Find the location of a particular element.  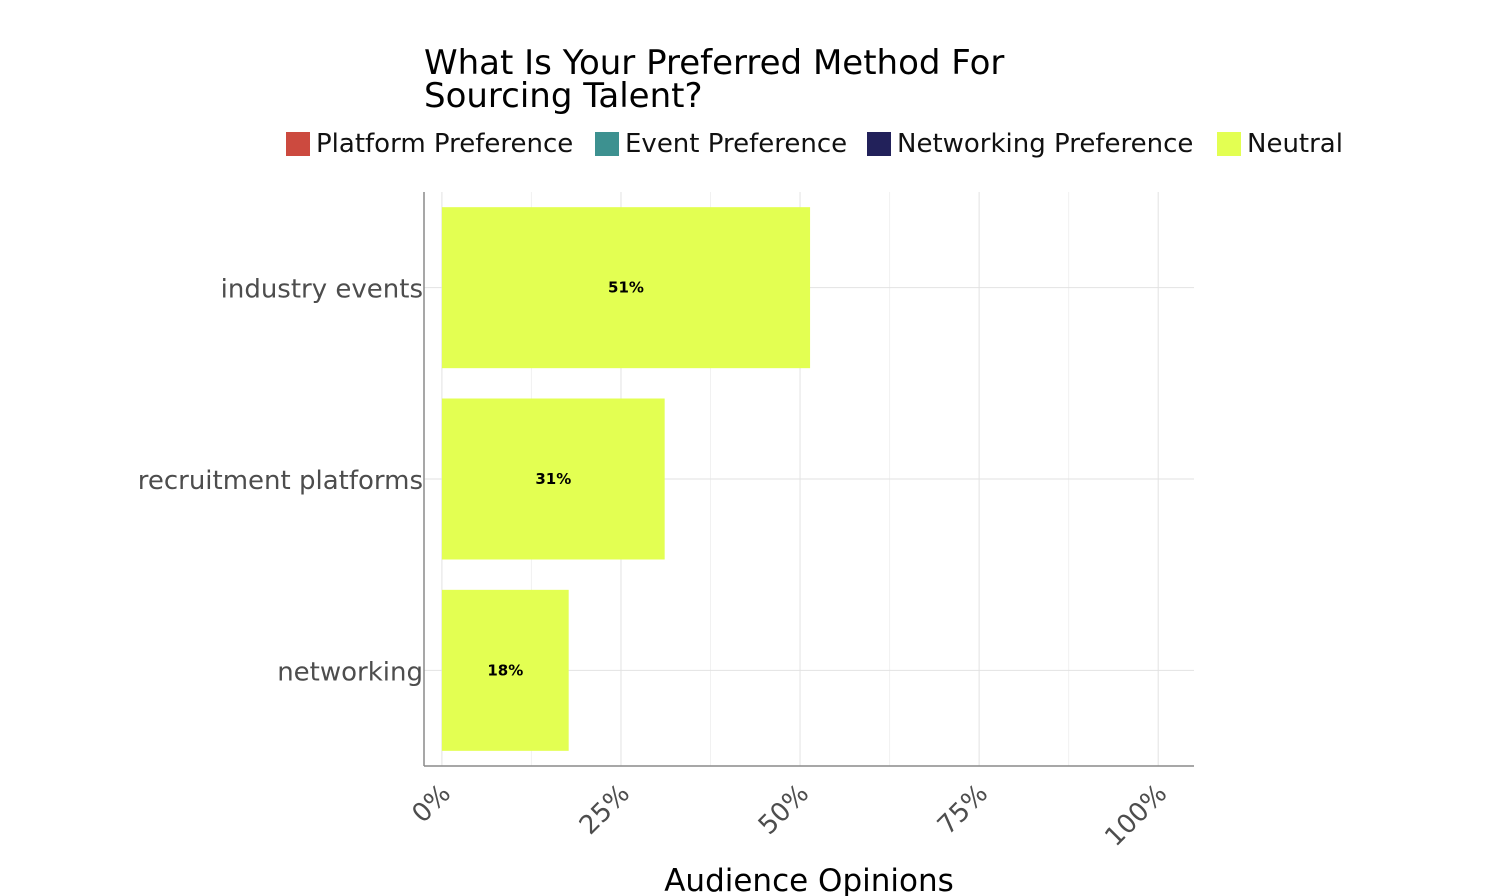

chart-title-line-2: Sourcing Talent? is located at coordinates (563, 96).